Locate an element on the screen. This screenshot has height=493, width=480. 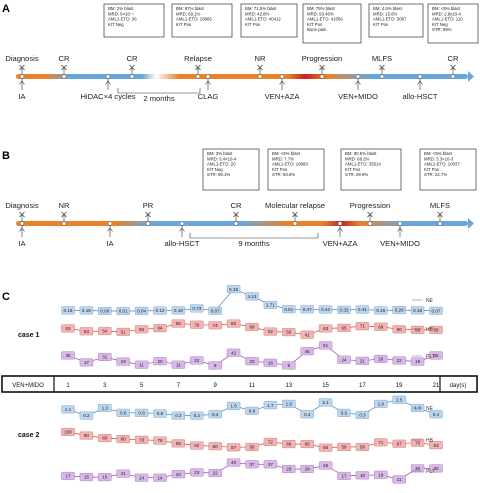
data-point-value: 2.1 is located at coordinates (325, 402).